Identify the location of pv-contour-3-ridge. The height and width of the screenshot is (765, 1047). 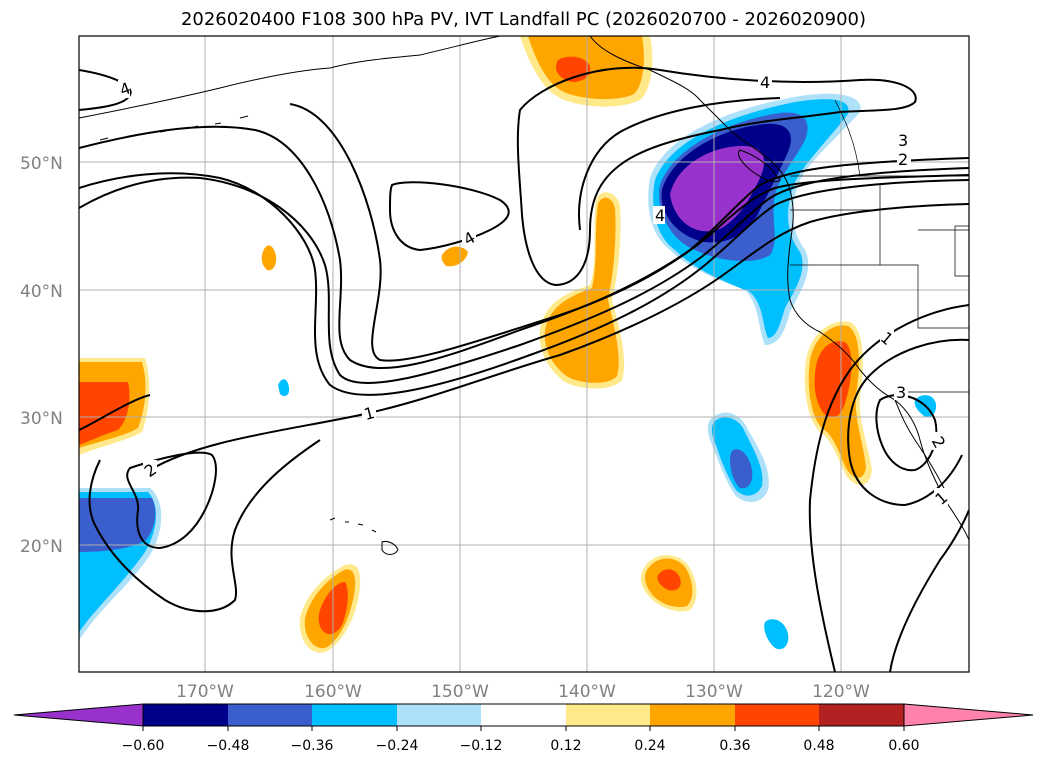
(679, 164).